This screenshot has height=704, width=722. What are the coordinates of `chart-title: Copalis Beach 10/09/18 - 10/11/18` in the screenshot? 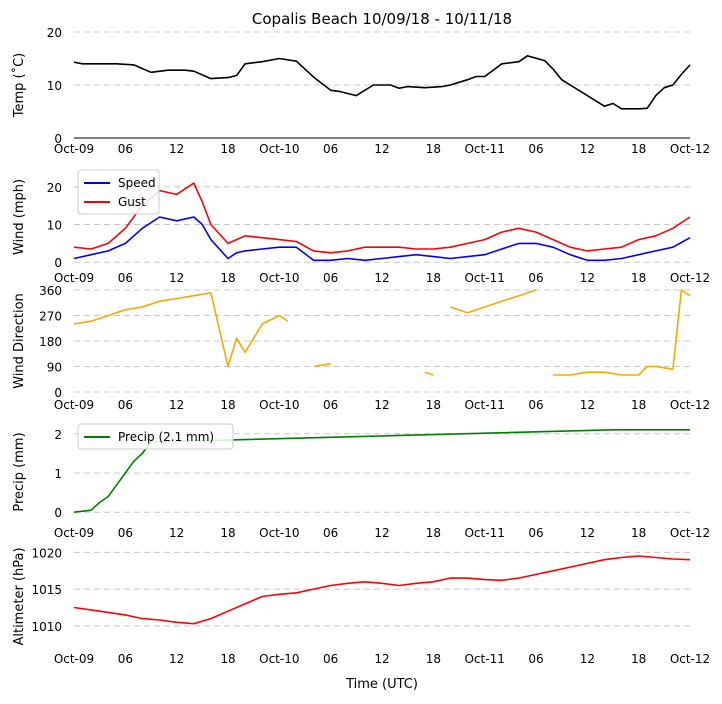 It's located at (382, 19).